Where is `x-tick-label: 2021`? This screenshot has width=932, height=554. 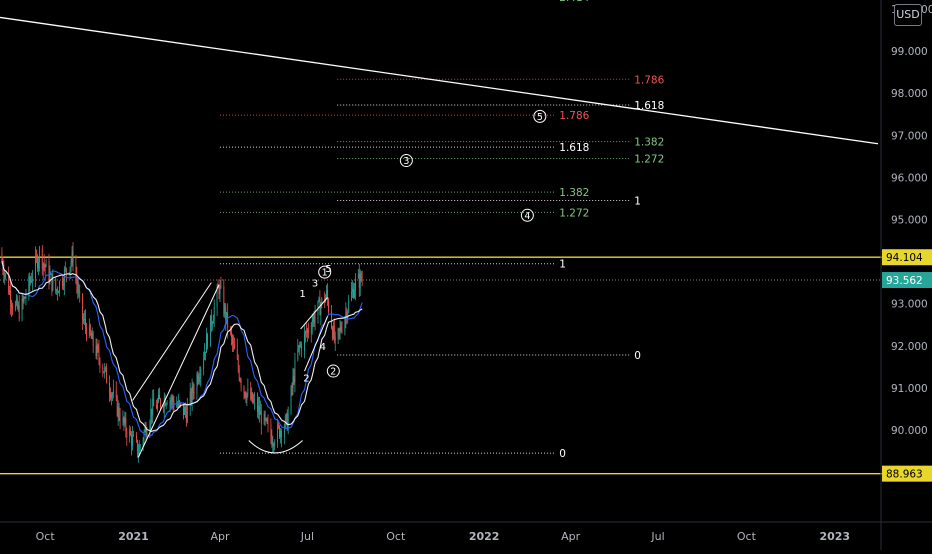 x-tick-label: 2021 is located at coordinates (133, 536).